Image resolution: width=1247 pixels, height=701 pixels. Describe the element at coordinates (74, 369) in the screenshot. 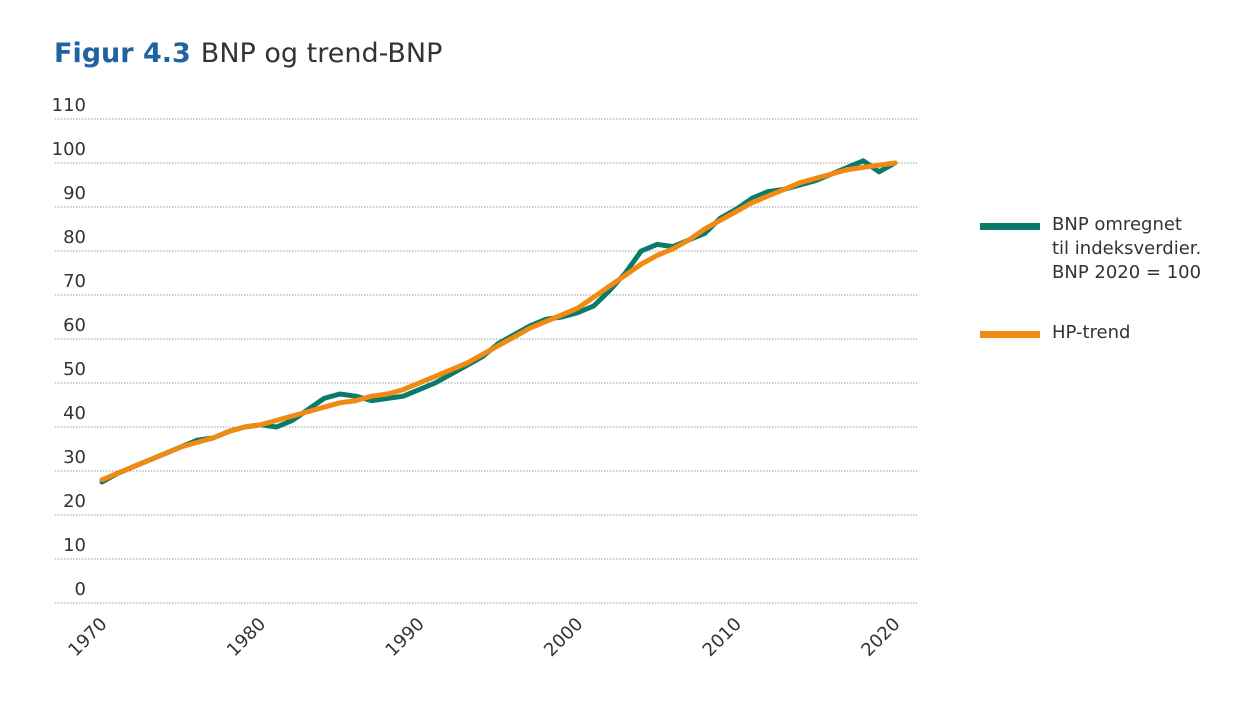

I see `y-tick-label: 50` at that location.